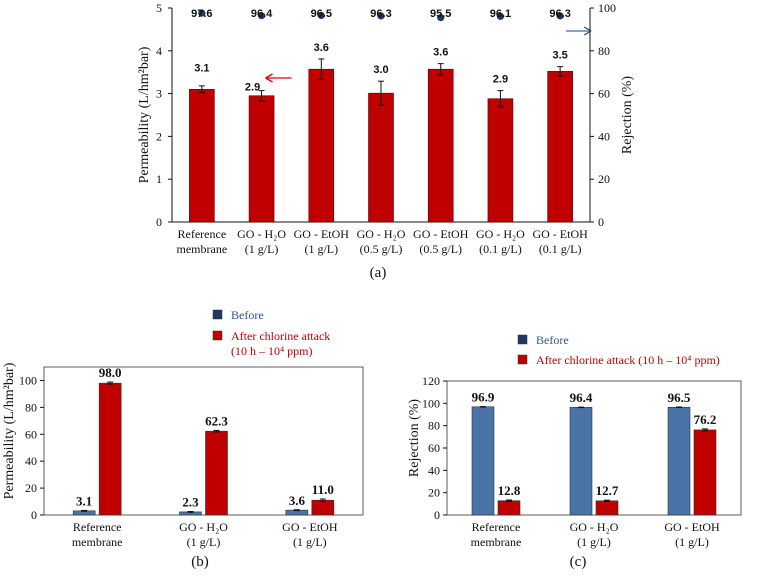  What do you see at coordinates (604, 94) in the screenshot?
I see `y-tick-label-right: 60` at bounding box center [604, 94].